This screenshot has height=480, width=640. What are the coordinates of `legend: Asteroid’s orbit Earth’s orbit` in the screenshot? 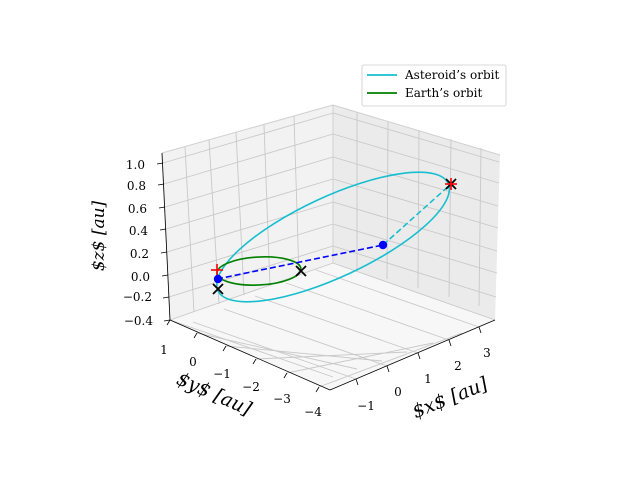 It's located at (434, 85).